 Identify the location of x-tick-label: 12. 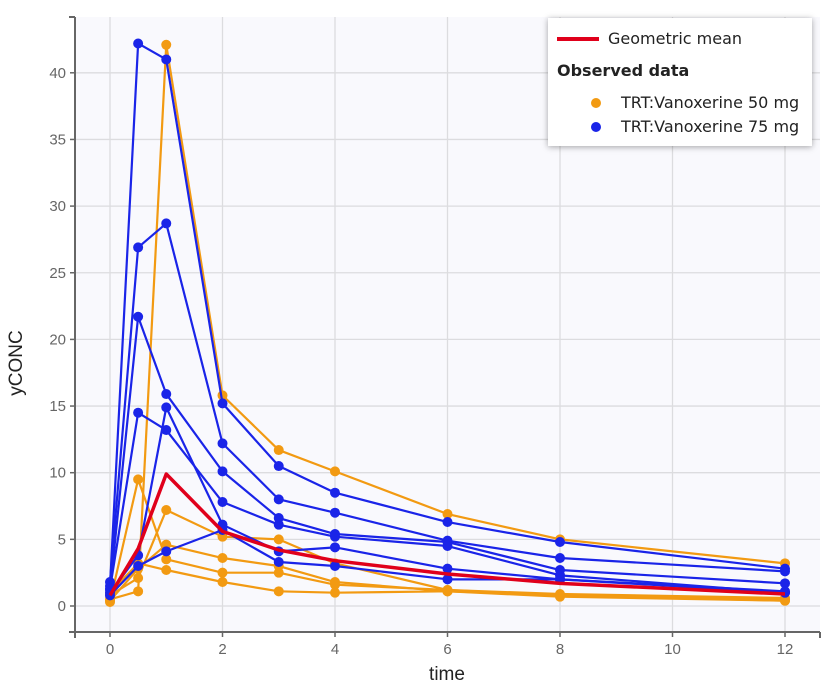
(785, 649).